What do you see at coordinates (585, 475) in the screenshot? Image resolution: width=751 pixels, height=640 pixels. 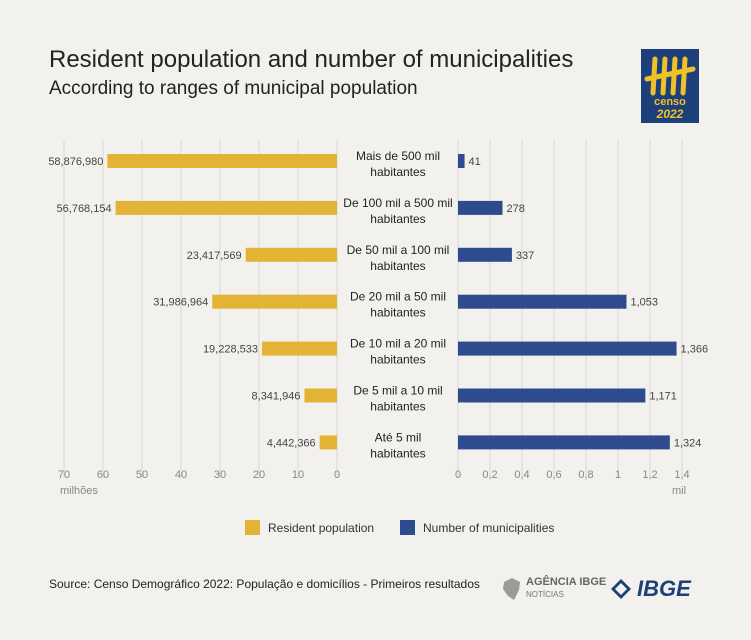 I see `municipalities-tick-label: 0,8` at bounding box center [585, 475].